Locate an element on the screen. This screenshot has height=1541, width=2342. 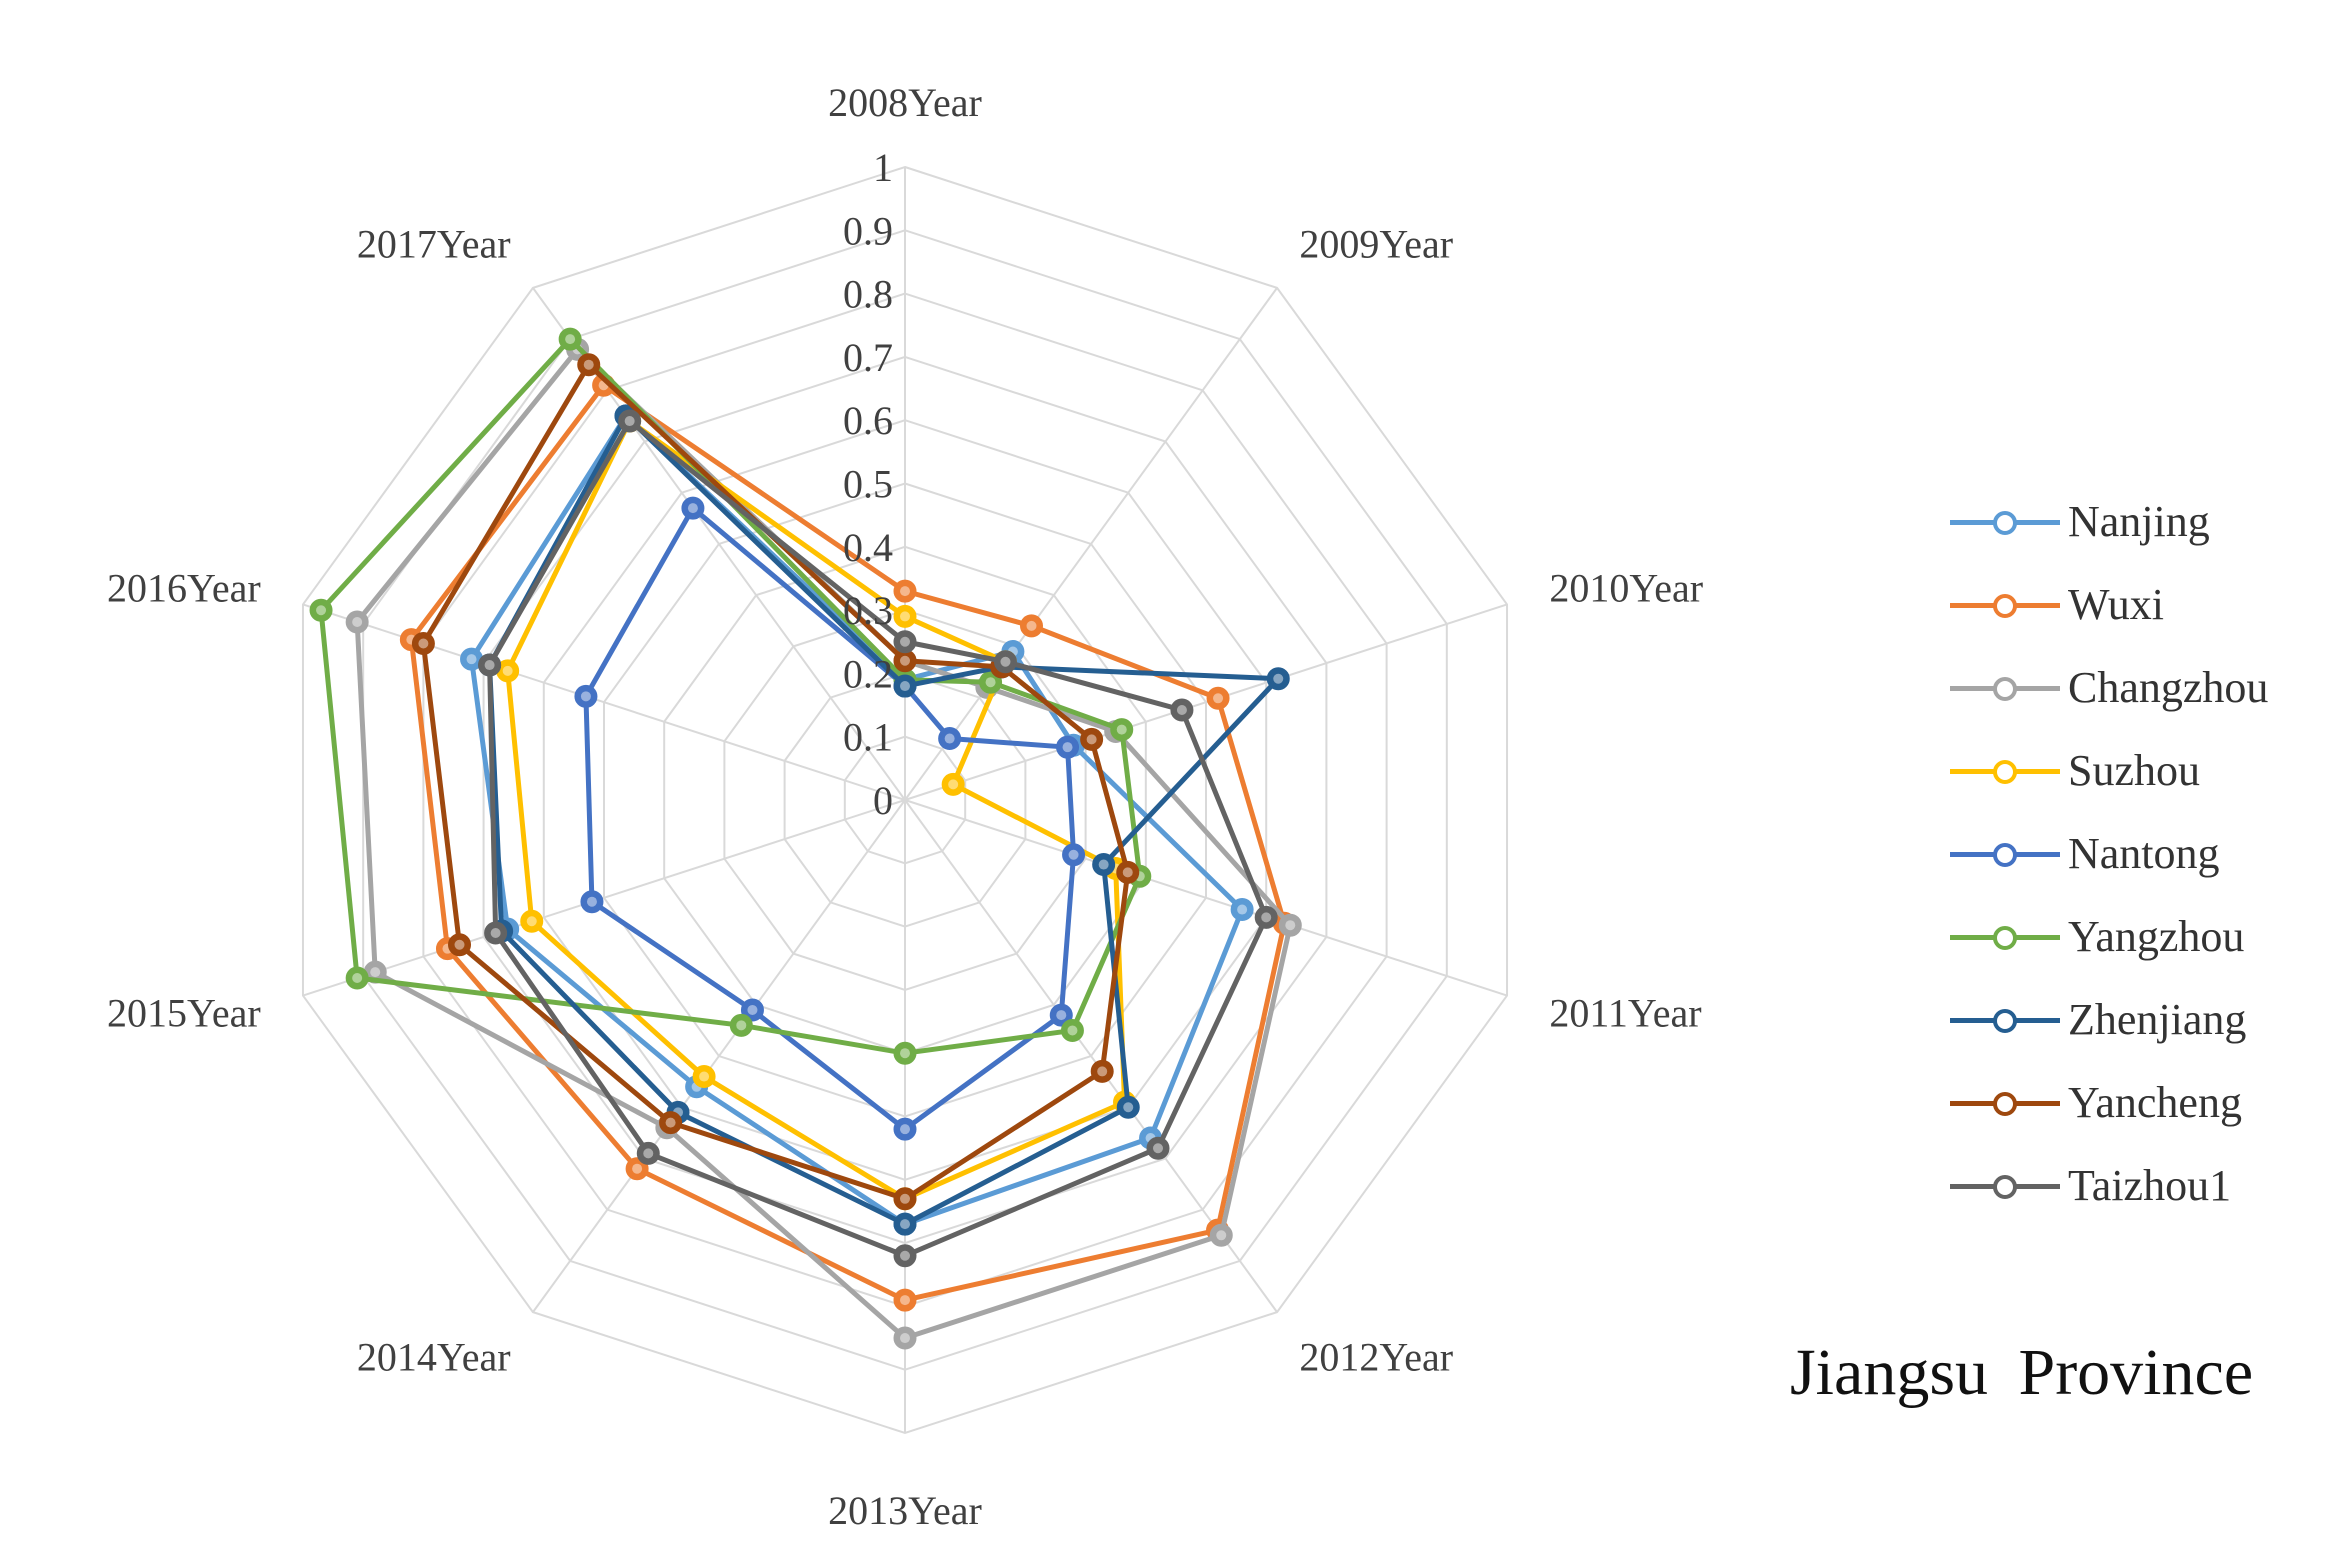
axis-label: 2009Year is located at coordinates (1376, 243).